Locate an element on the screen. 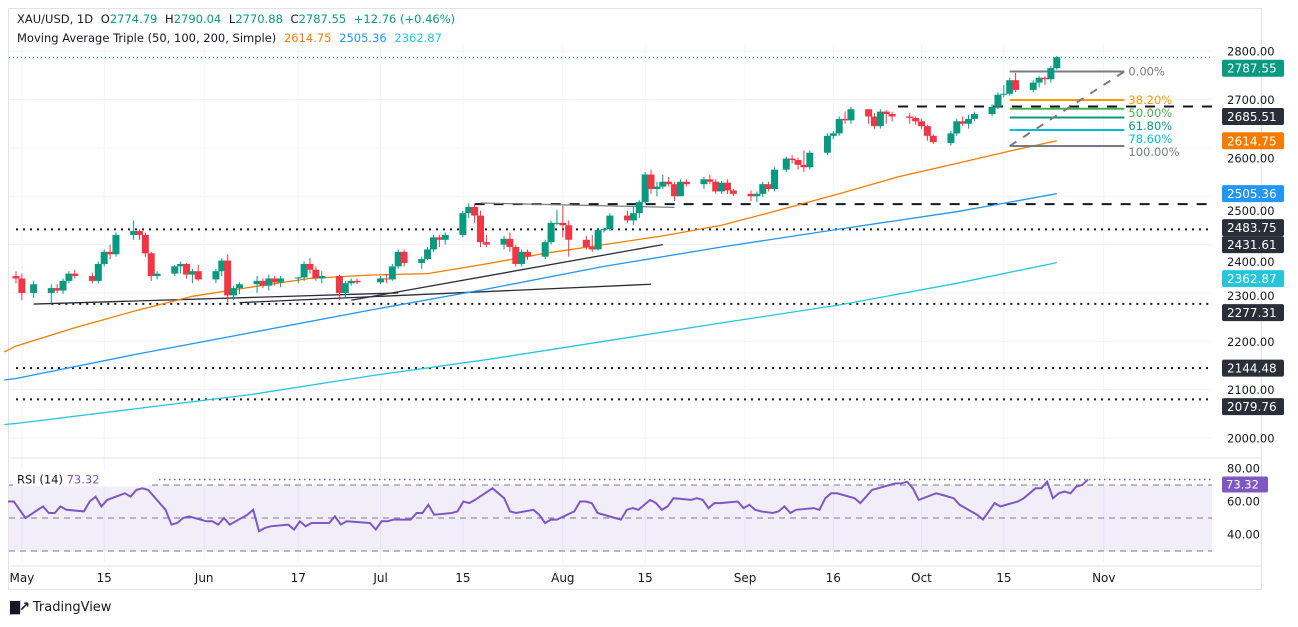 The height and width of the screenshot is (627, 1298). ma50-value: 2614.75 is located at coordinates (307, 38).